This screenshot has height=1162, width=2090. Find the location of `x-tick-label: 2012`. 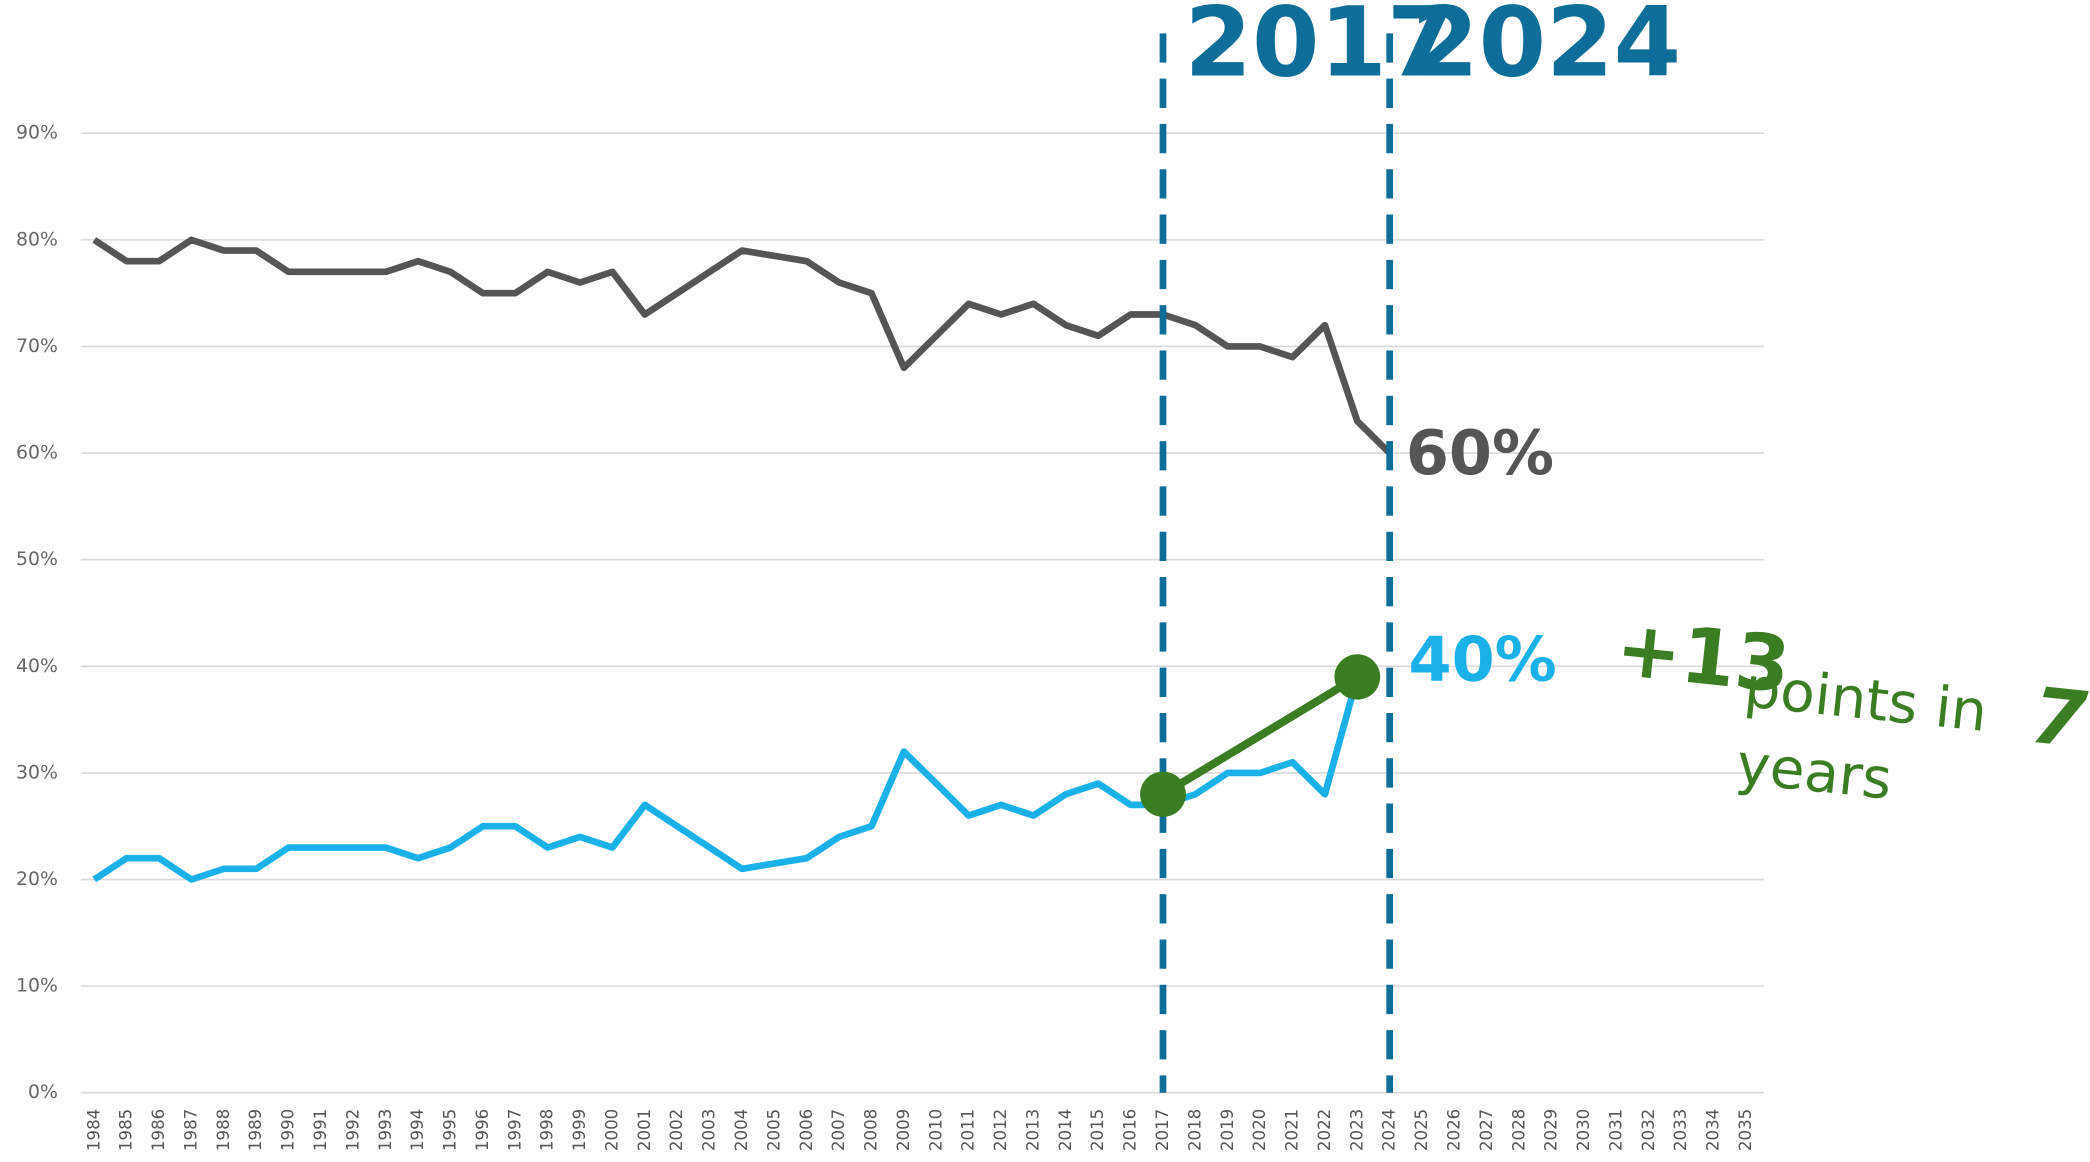

x-tick-label: 2012 is located at coordinates (1000, 1130).